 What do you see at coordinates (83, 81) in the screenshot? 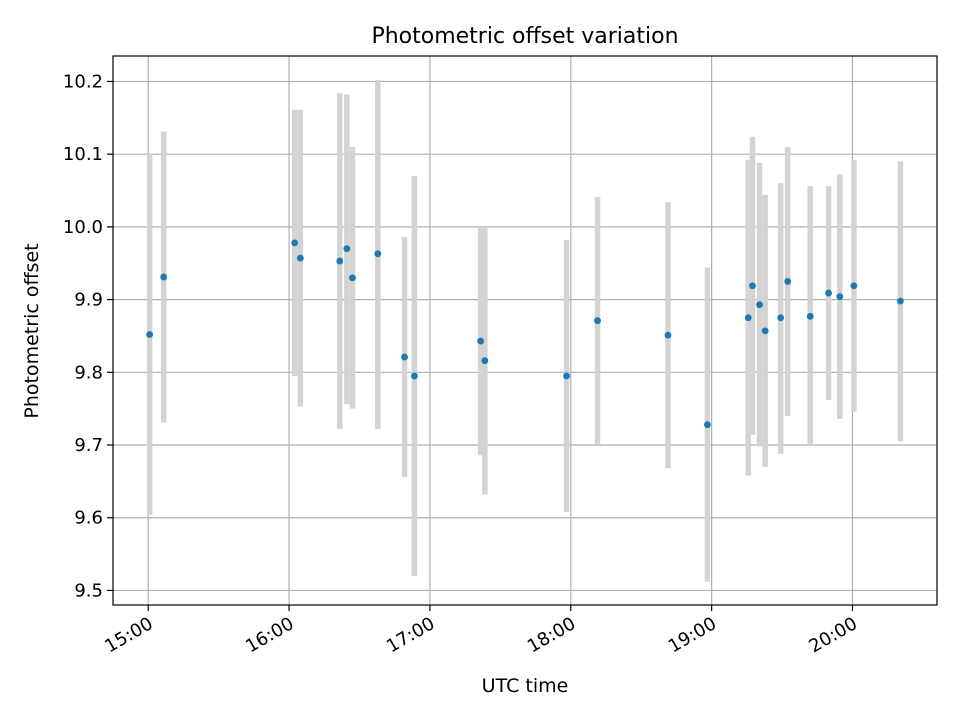
I see `y-tick-label: 10.2` at bounding box center [83, 81].